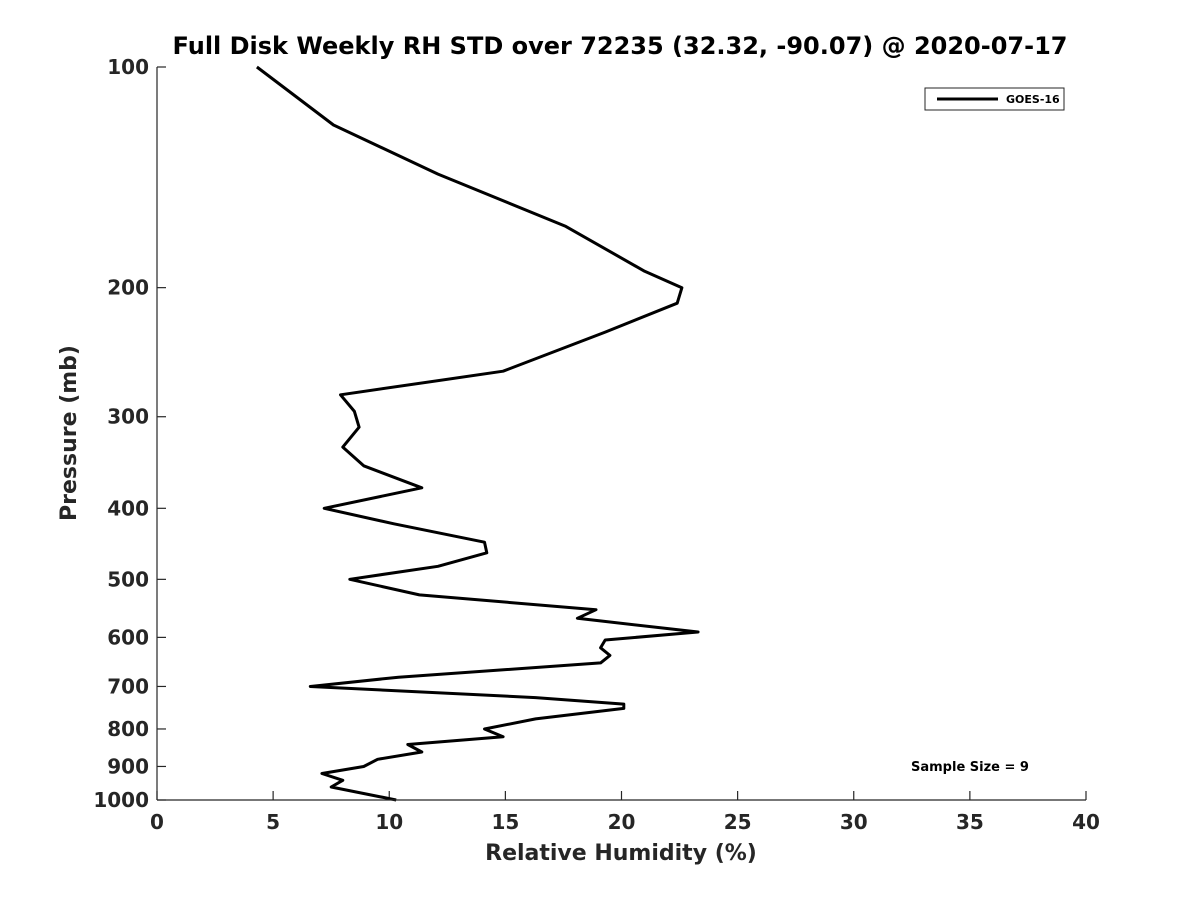 Image resolution: width=1200 pixels, height=900 pixels. I want to click on y-tick-label-200: 200, so click(128, 288).